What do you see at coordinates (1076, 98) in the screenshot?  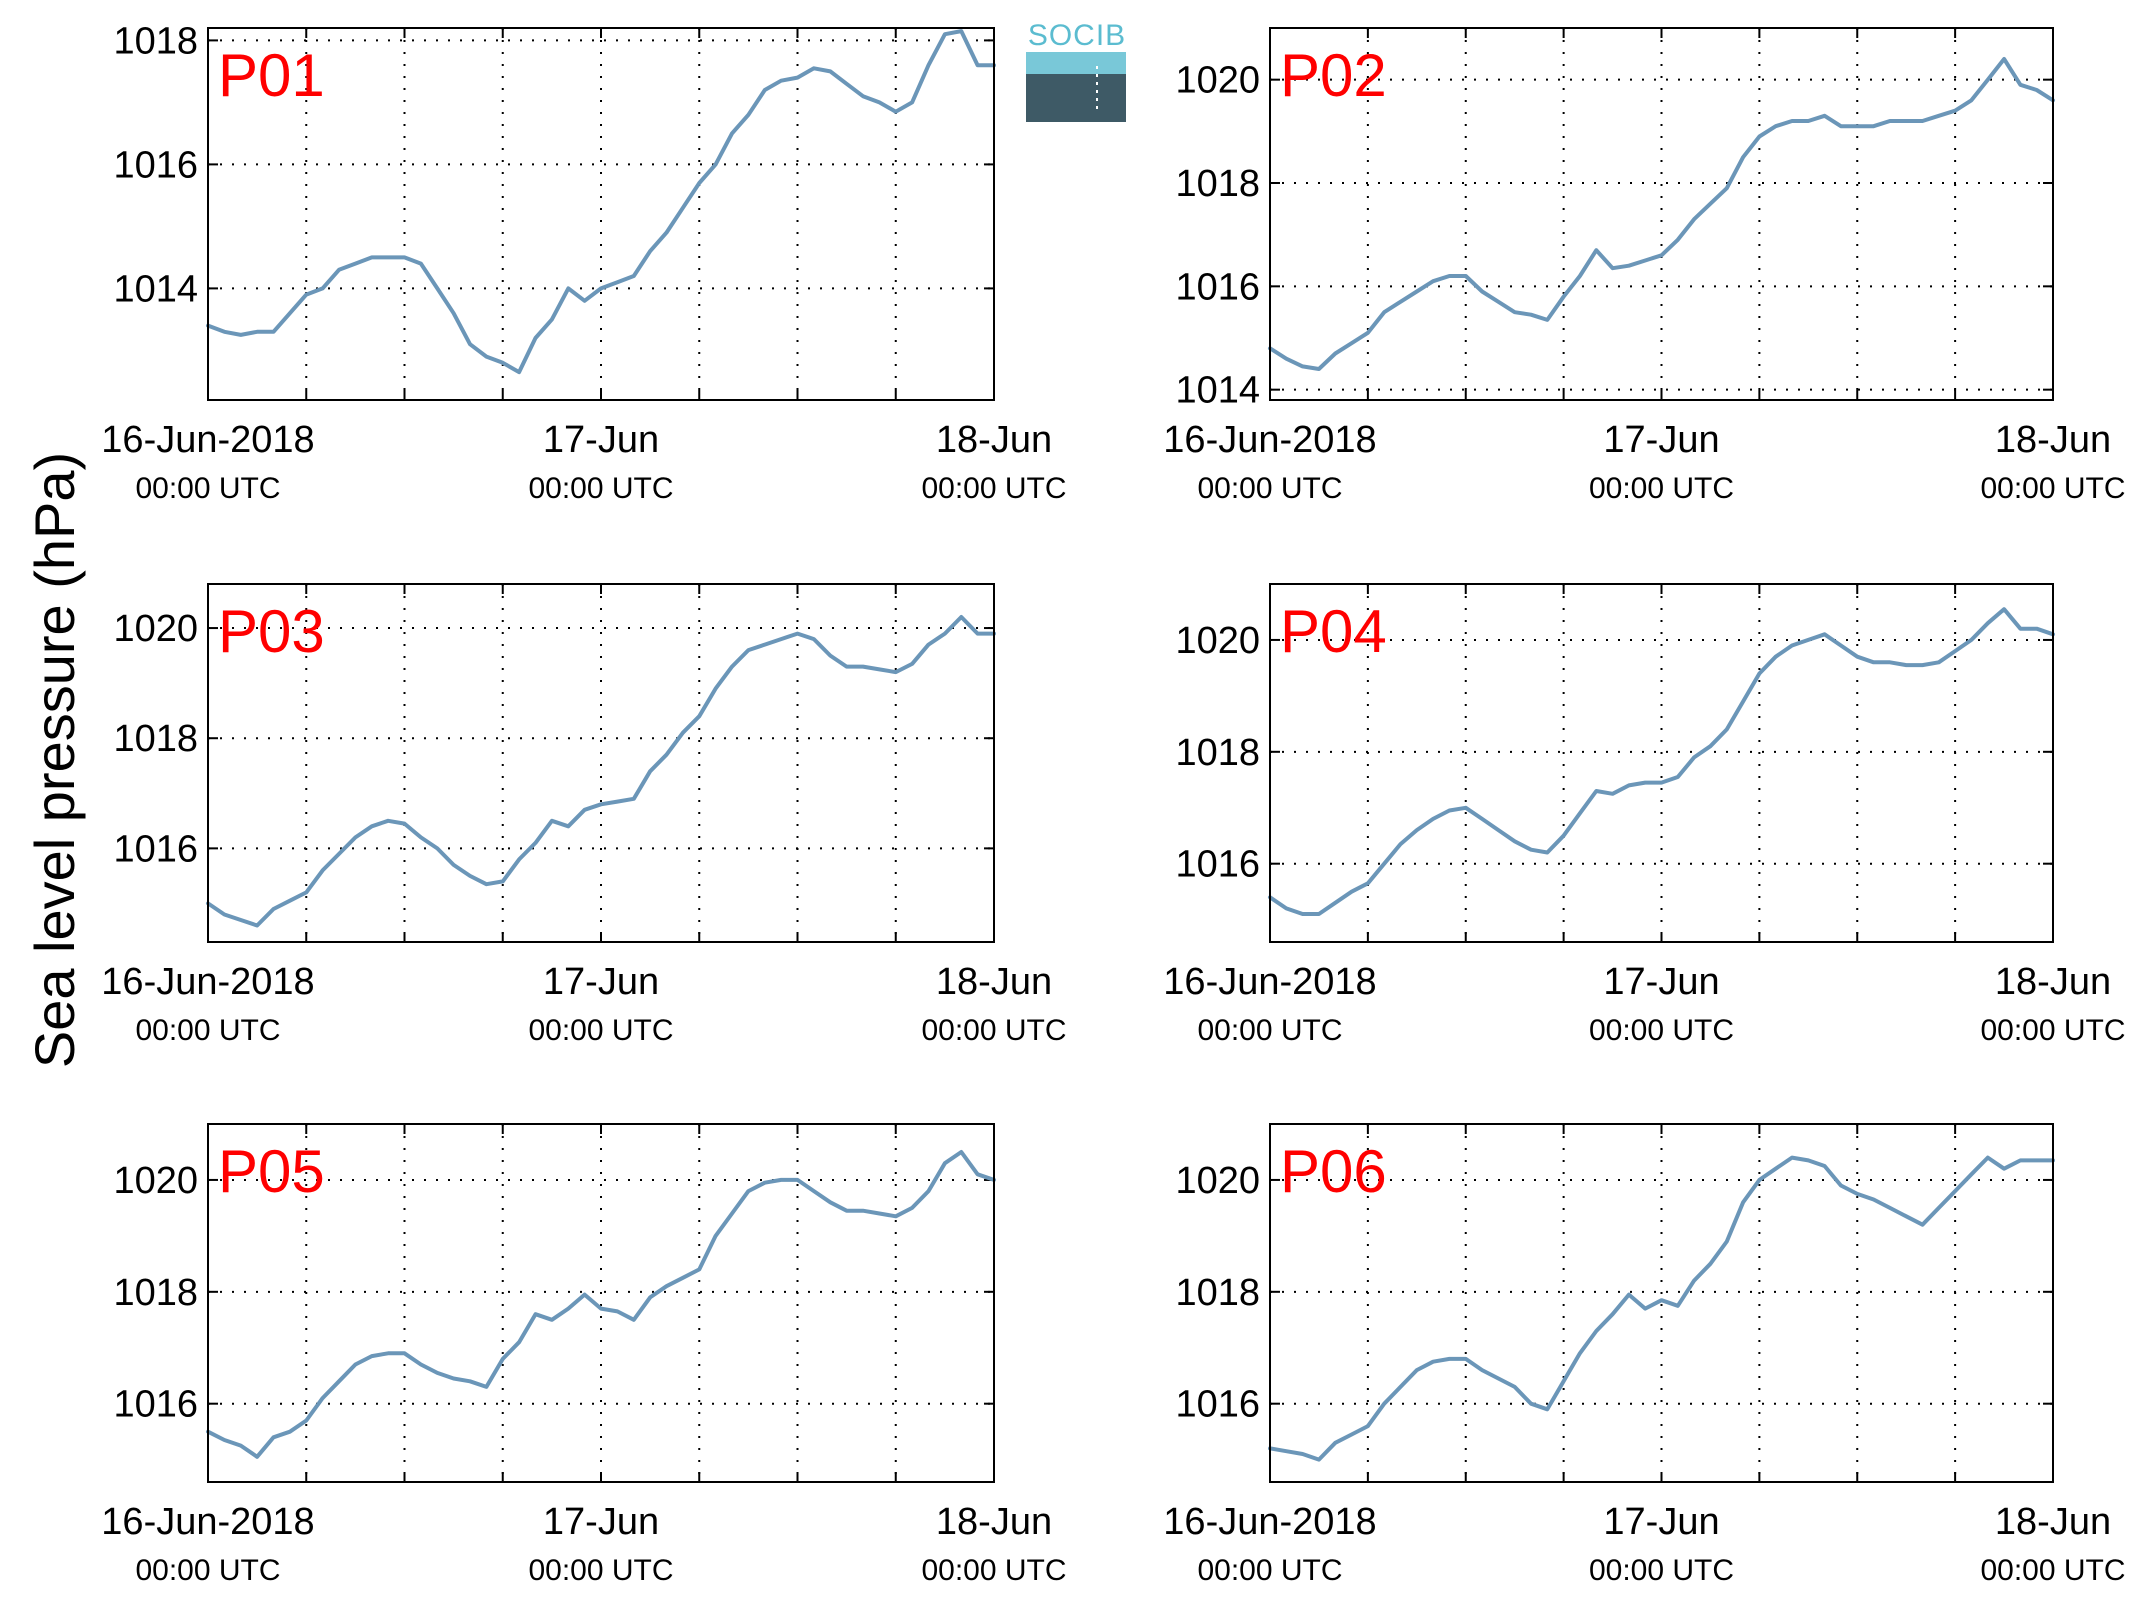 I see `logo-body` at bounding box center [1076, 98].